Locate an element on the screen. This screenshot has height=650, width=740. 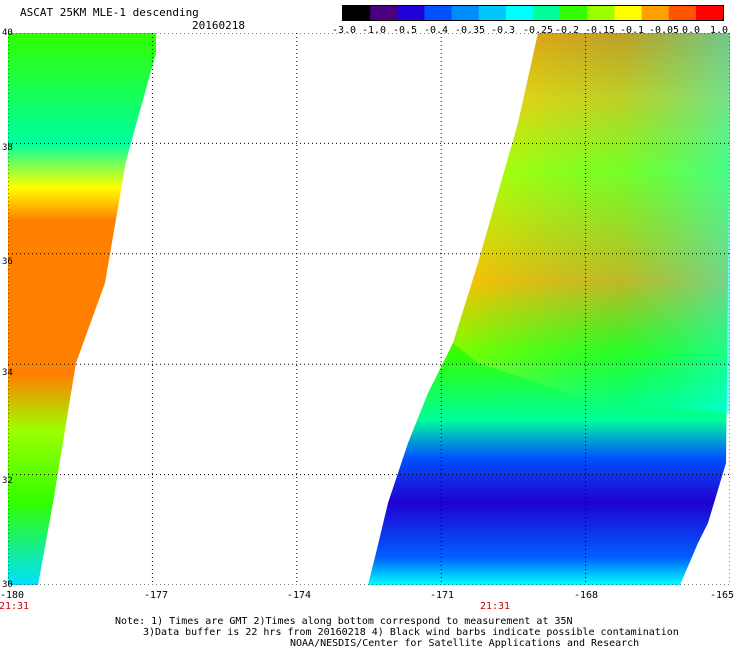
lat-label-34: 34 is located at coordinates (7, 373).